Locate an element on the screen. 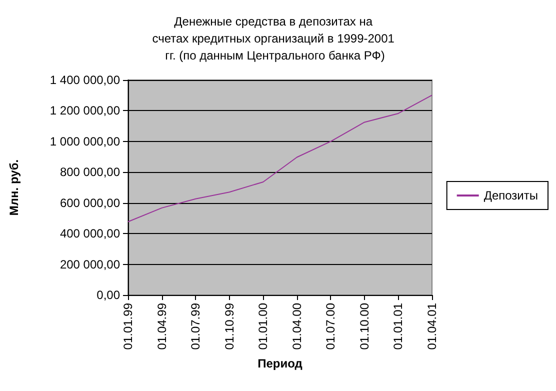 This screenshot has height=391, width=556. y-tick-label: 600 000,00 is located at coordinates (90, 203).